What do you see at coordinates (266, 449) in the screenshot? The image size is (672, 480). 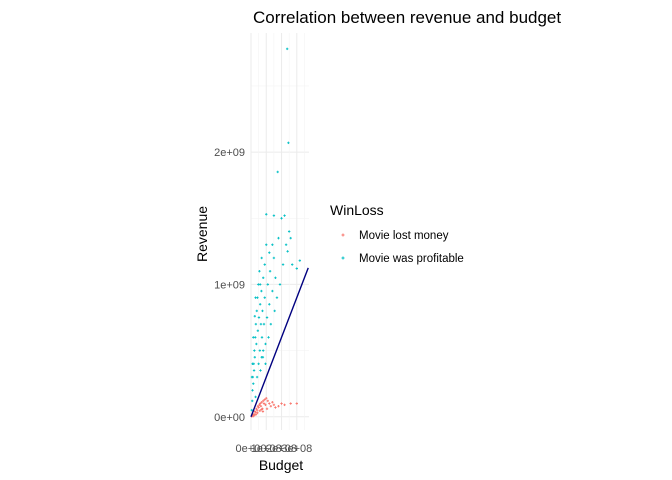 I see `x-tick-label: 1e+08` at bounding box center [266, 449].